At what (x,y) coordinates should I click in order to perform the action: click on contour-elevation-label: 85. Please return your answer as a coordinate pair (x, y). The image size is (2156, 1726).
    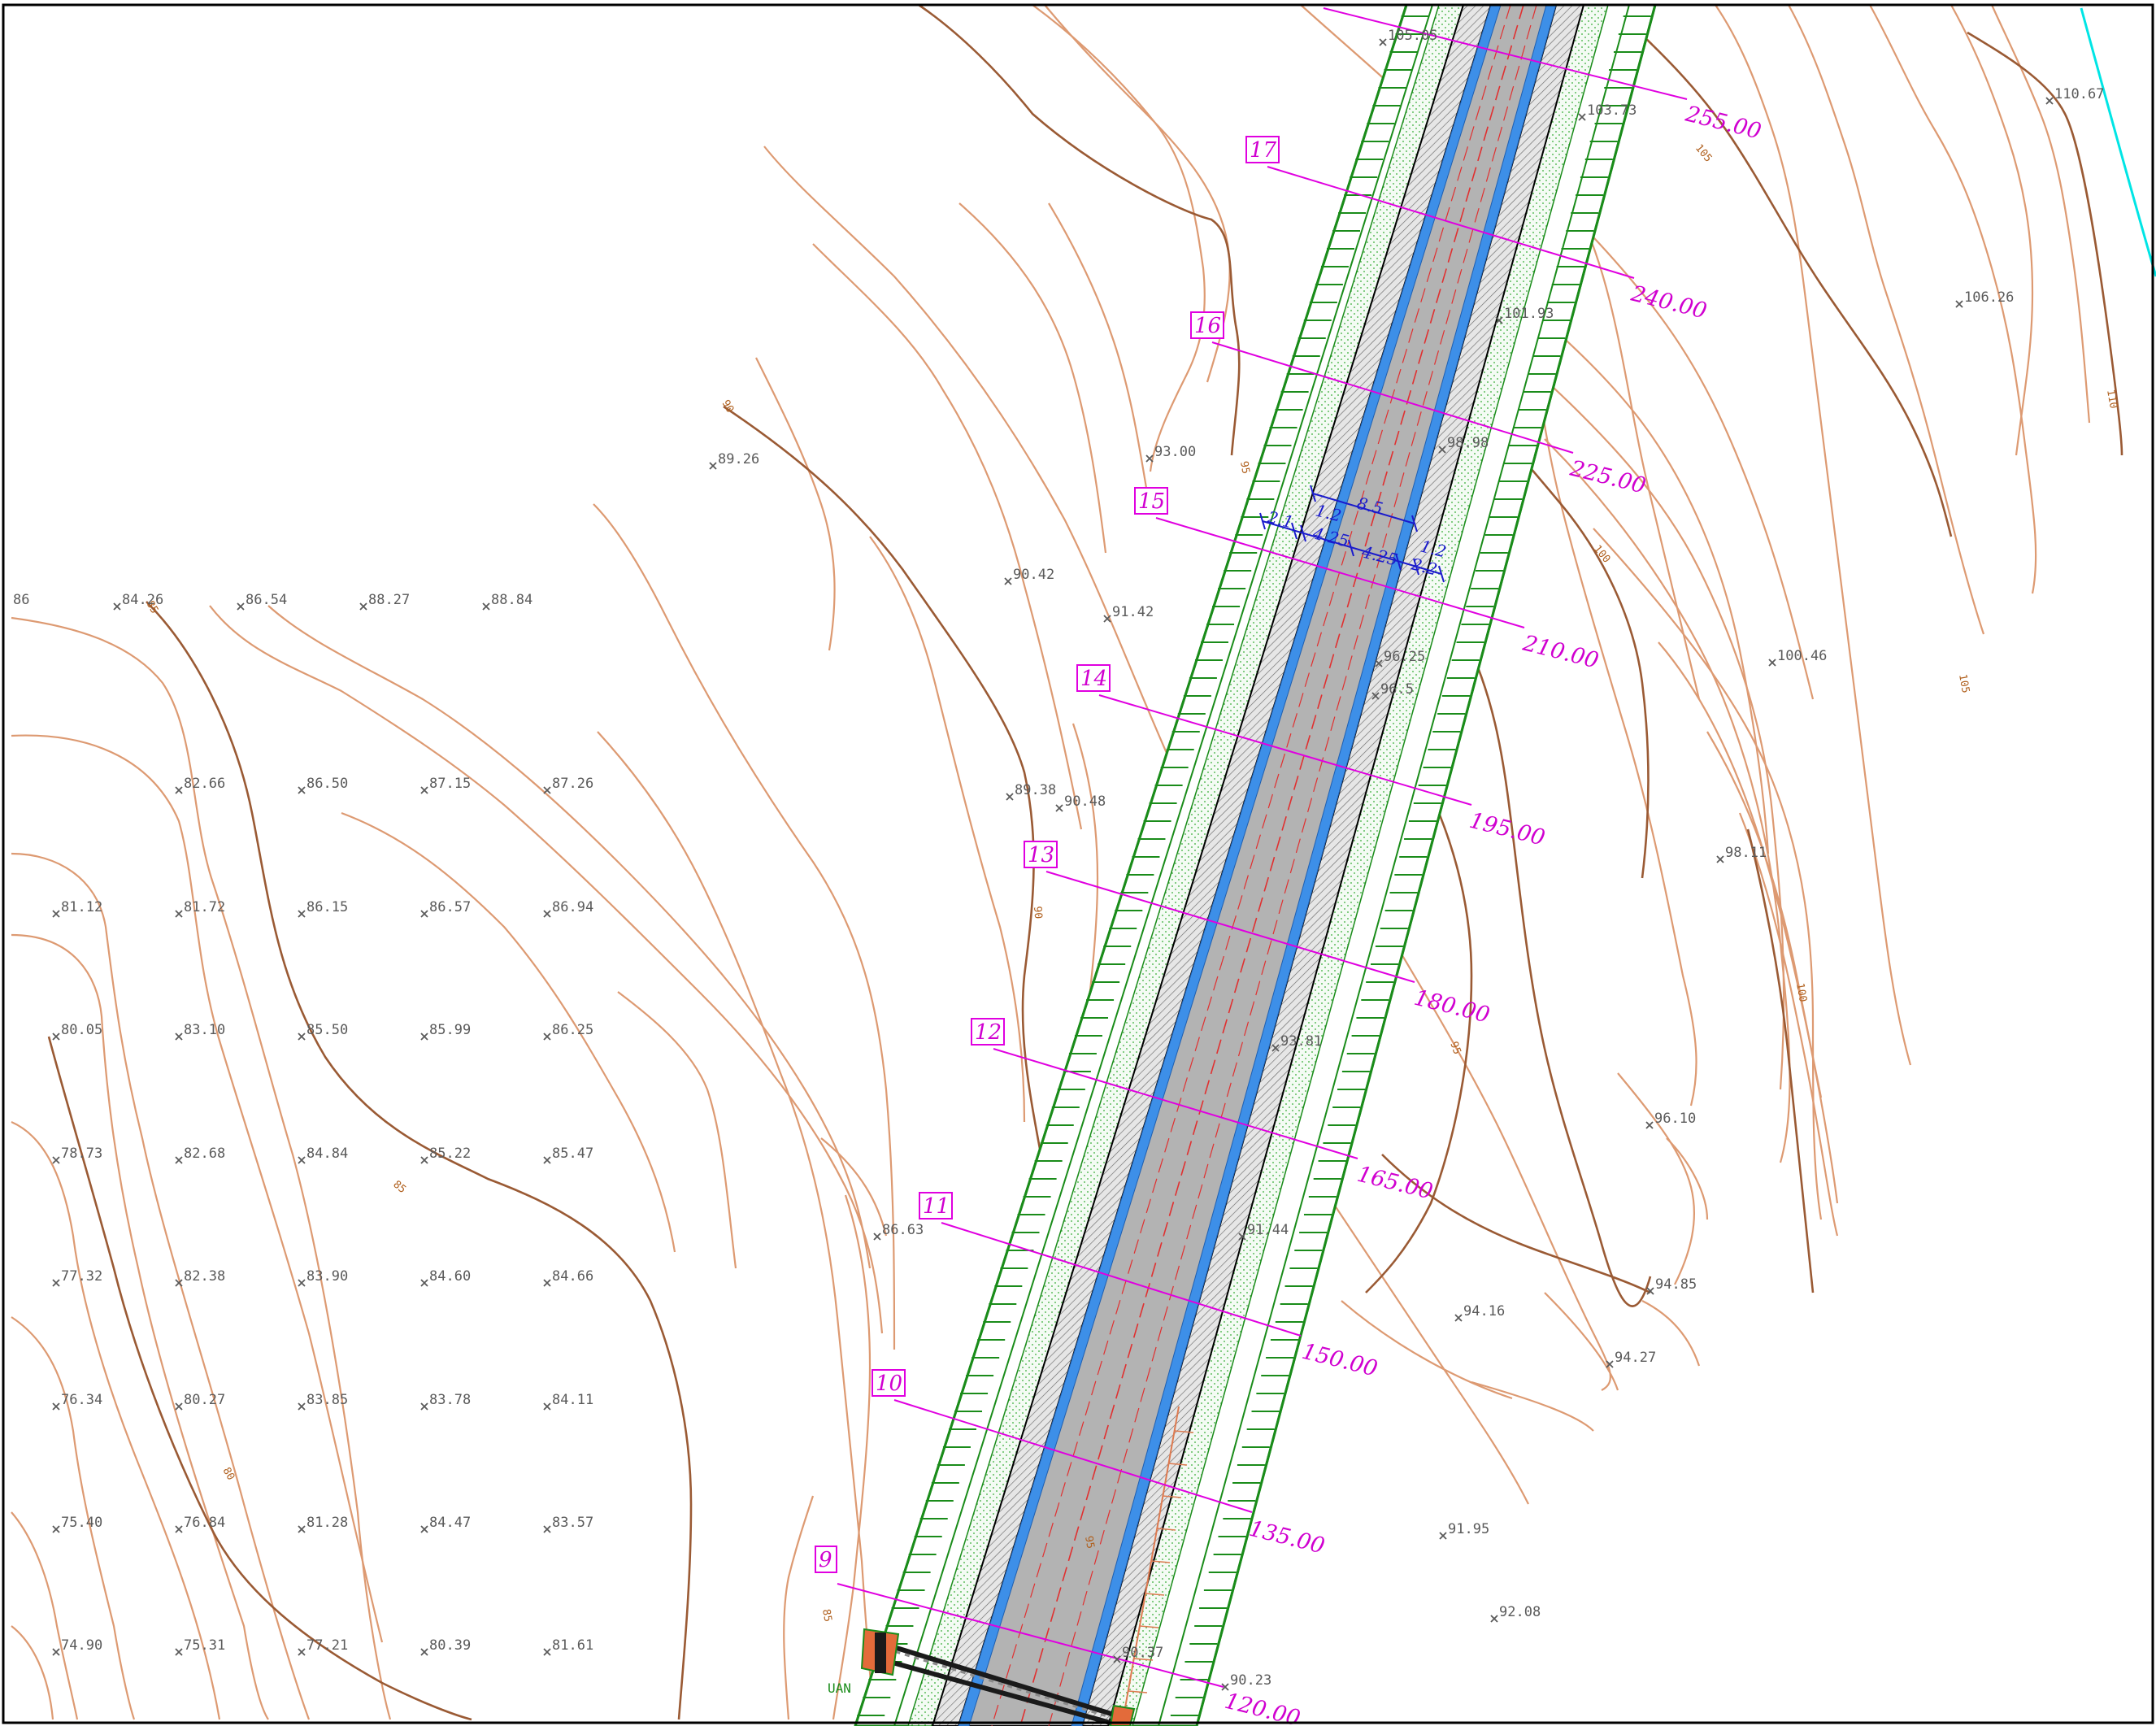
    Looking at the image, I should click on (152, 607).